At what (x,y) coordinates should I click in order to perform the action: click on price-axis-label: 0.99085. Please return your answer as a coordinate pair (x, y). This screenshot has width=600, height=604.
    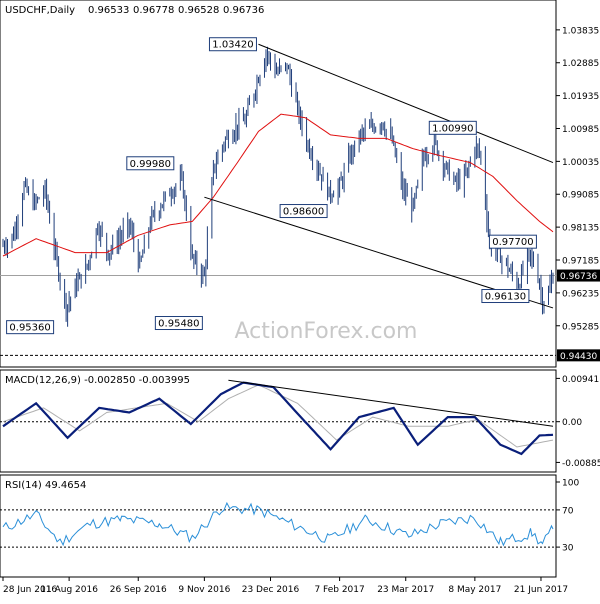
    Looking at the image, I should click on (580, 196).